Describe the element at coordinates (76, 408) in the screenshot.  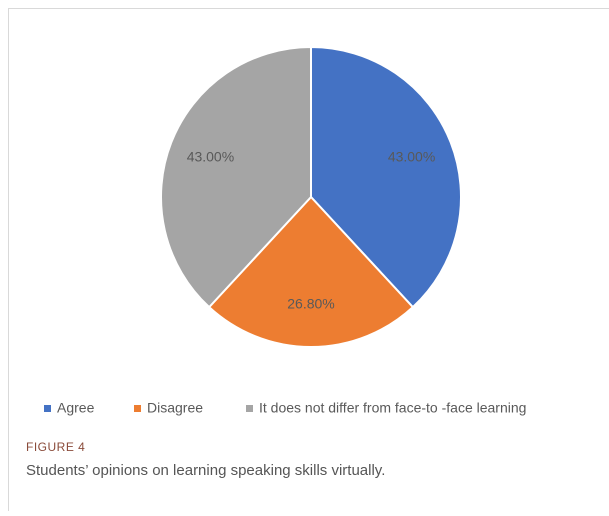
I see `legend-label: Agree` at that location.